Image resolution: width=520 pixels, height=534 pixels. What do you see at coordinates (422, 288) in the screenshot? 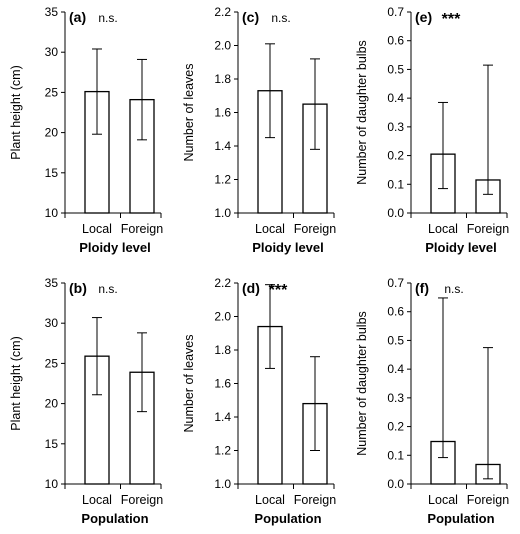
I see `panel-label: (f)` at bounding box center [422, 288].